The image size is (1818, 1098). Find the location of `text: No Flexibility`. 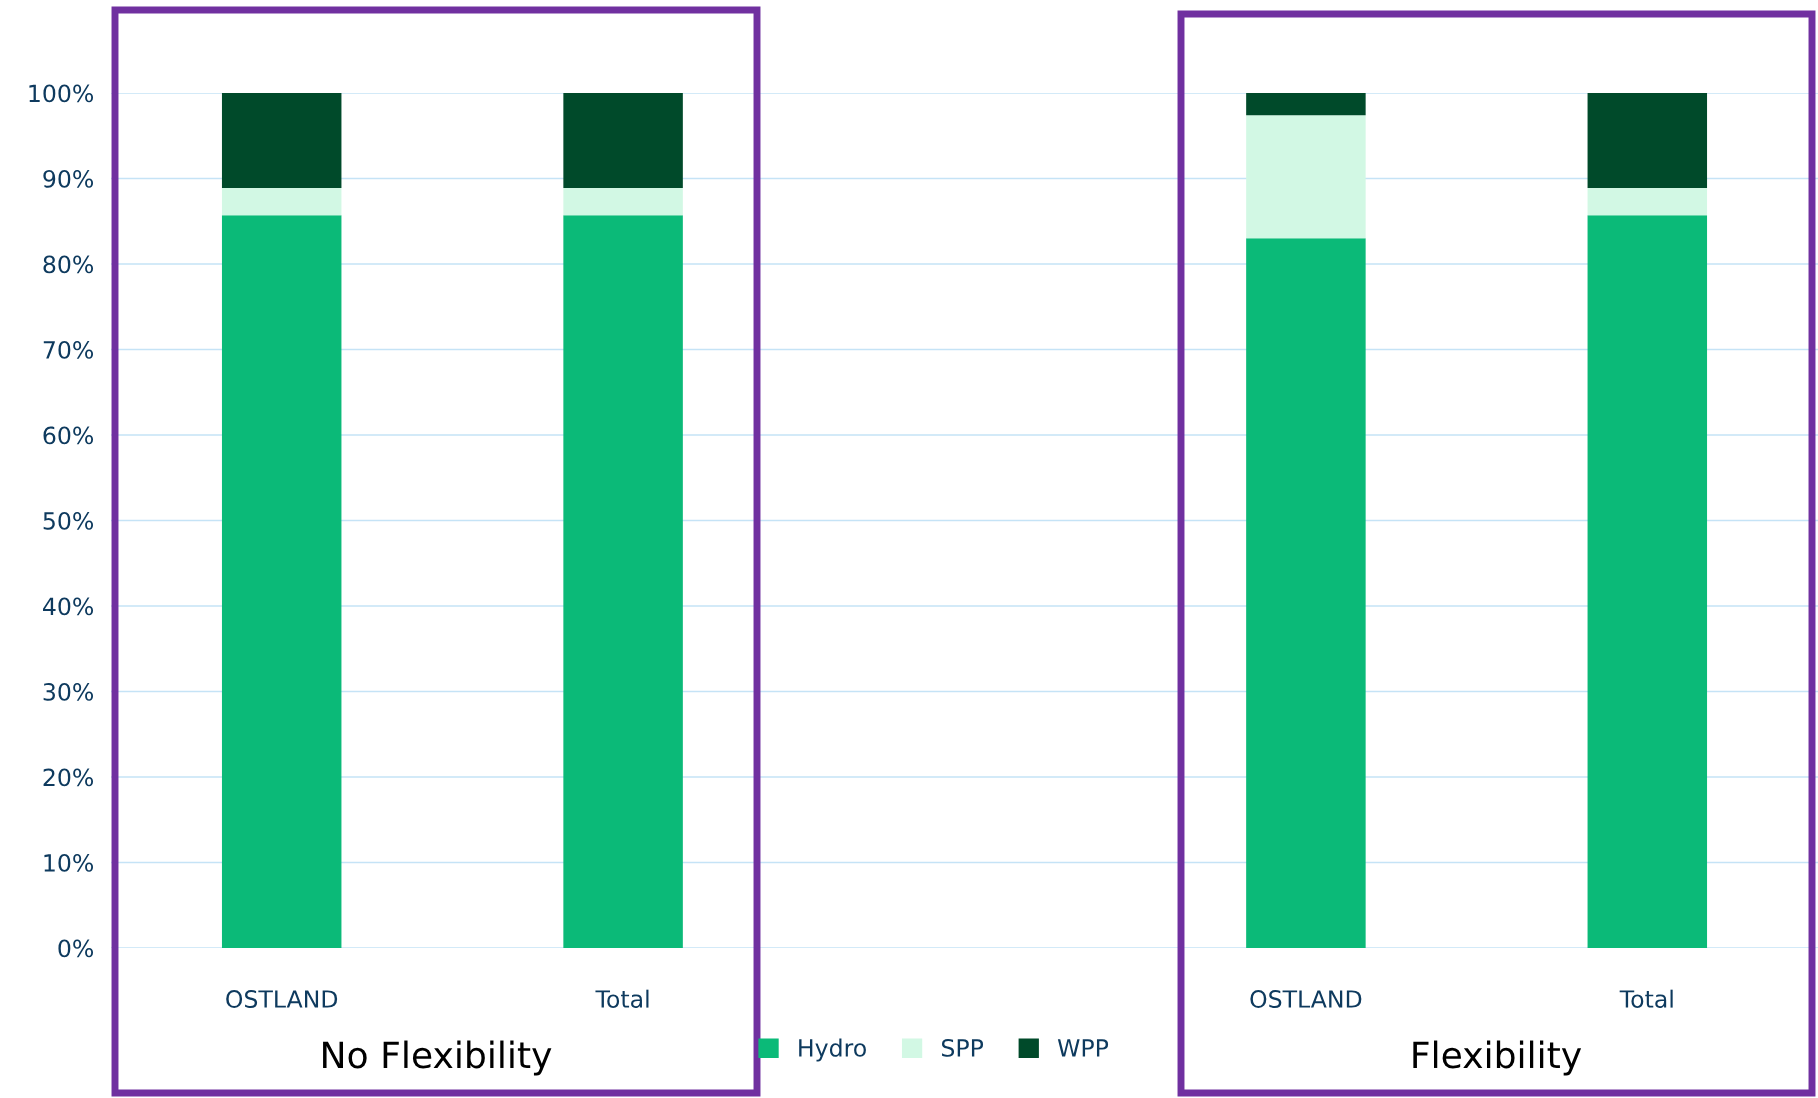

text: No Flexibility is located at coordinates (437, 1058).